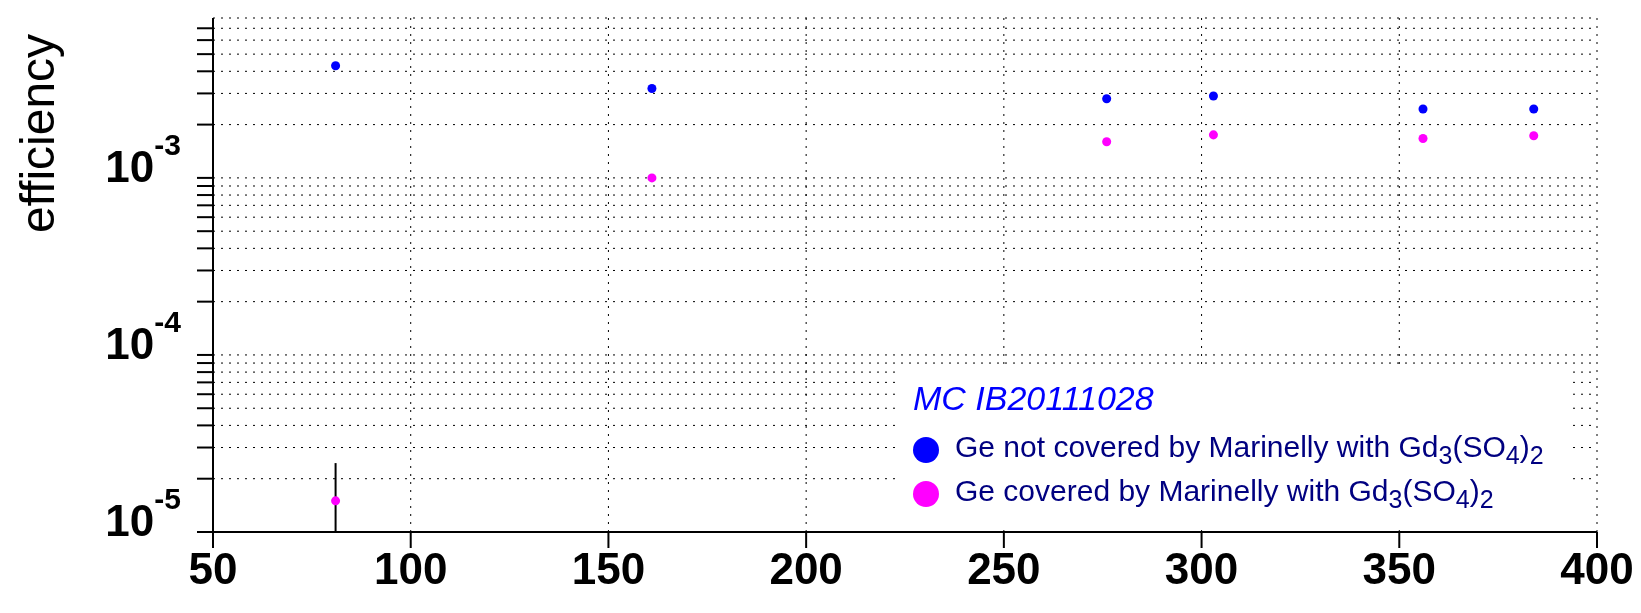 This screenshot has width=1641, height=613. Describe the element at coordinates (1004, 568) in the screenshot. I see `x-tick-label: 250` at that location.